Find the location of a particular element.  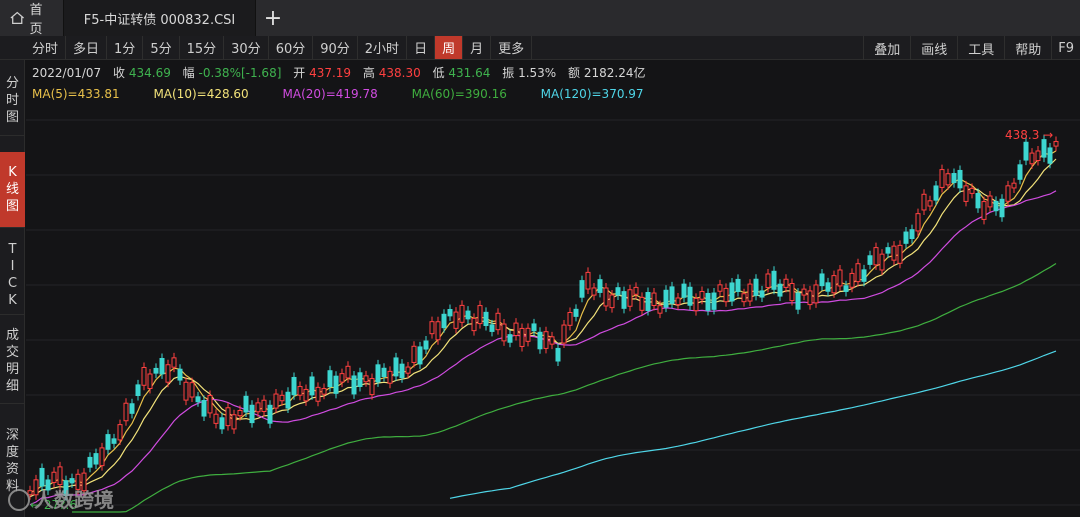

period-button: 多日 is located at coordinates (87, 47).